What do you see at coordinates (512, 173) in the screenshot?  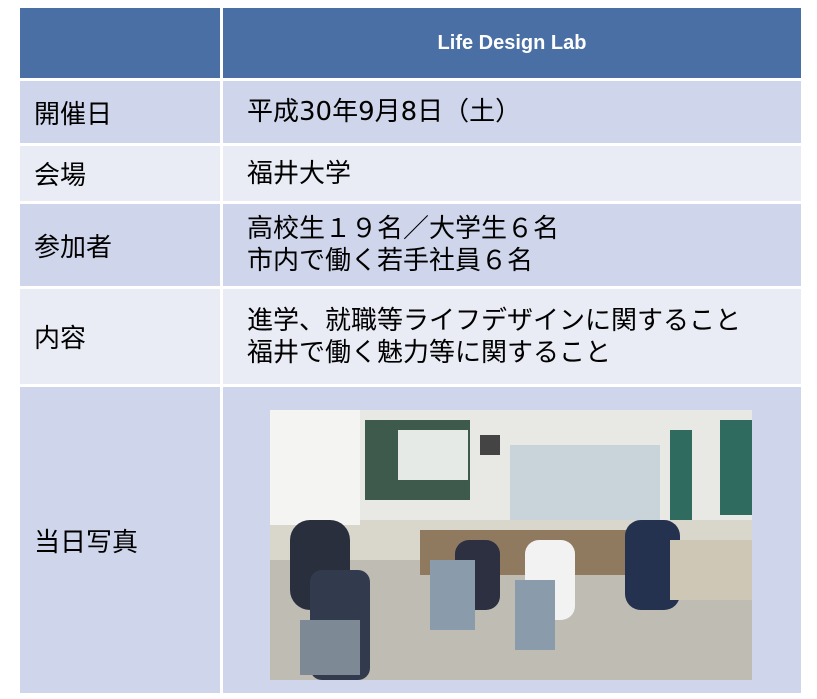 I see `row-value: 福井大学` at bounding box center [512, 173].